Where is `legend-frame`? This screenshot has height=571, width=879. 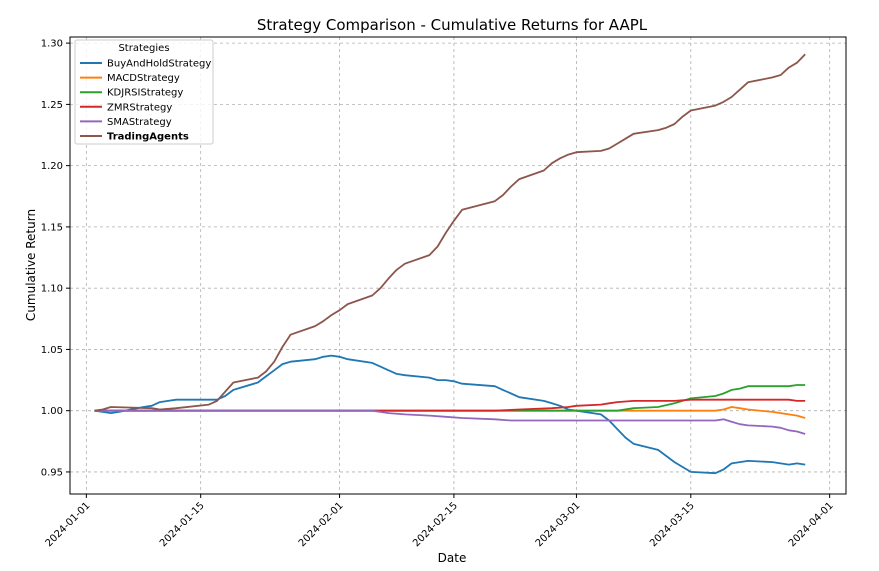
legend-frame is located at coordinates (144, 92).